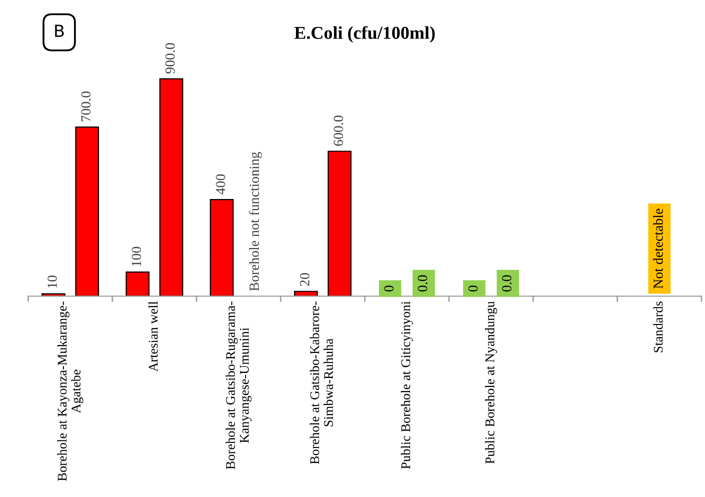  I want to click on x-tick-label: Public Borehole at Giticyinyoni, so click(406, 385).